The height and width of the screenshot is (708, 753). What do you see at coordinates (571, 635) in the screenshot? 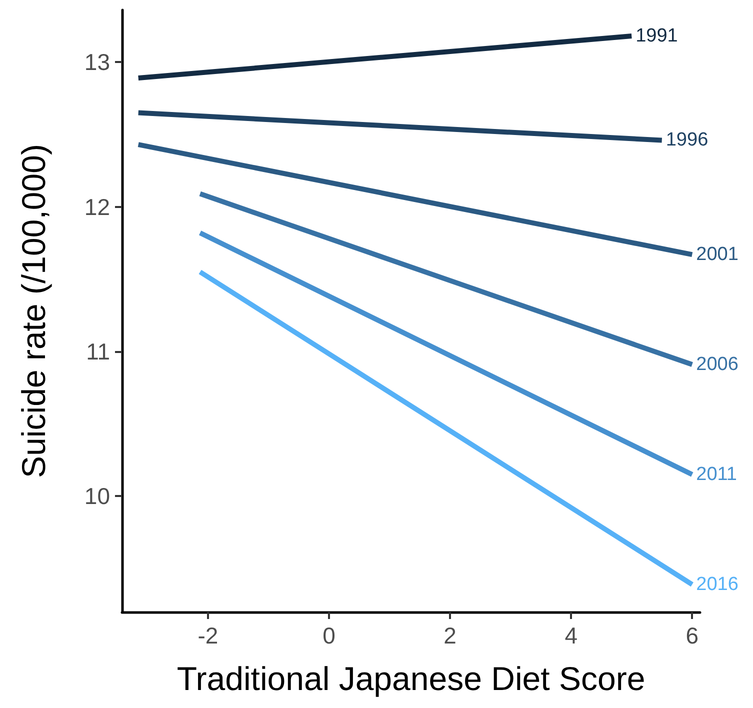
I see `x-tick-label: 4` at bounding box center [571, 635].